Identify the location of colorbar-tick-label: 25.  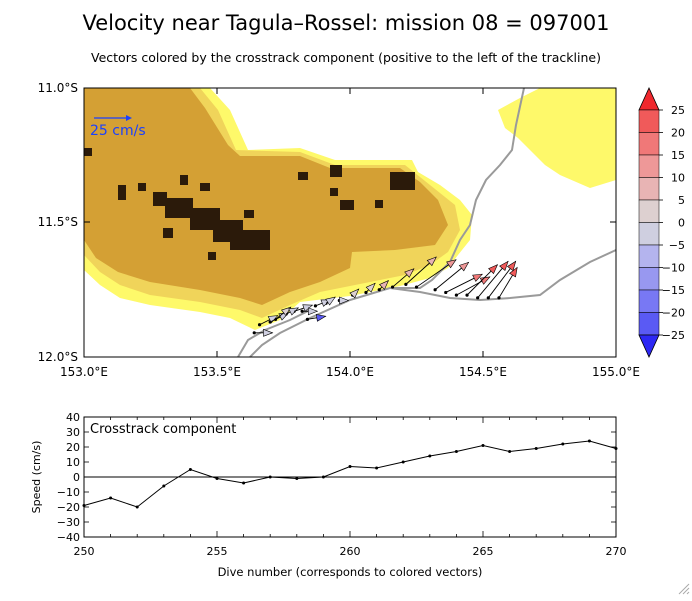
(678, 110).